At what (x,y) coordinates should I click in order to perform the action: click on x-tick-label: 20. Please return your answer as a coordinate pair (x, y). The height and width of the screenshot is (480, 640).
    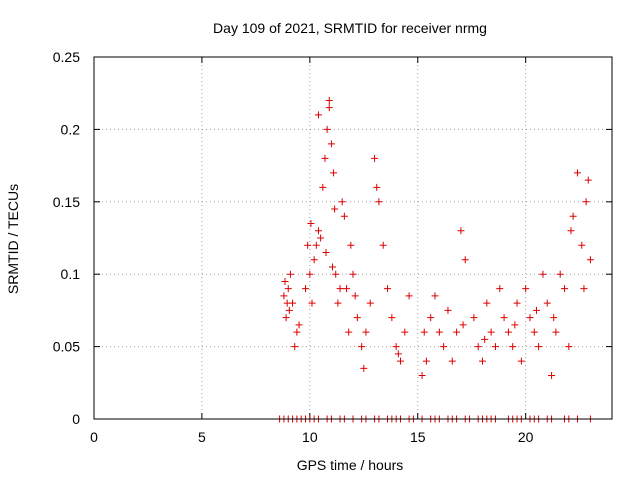
    Looking at the image, I should click on (526, 437).